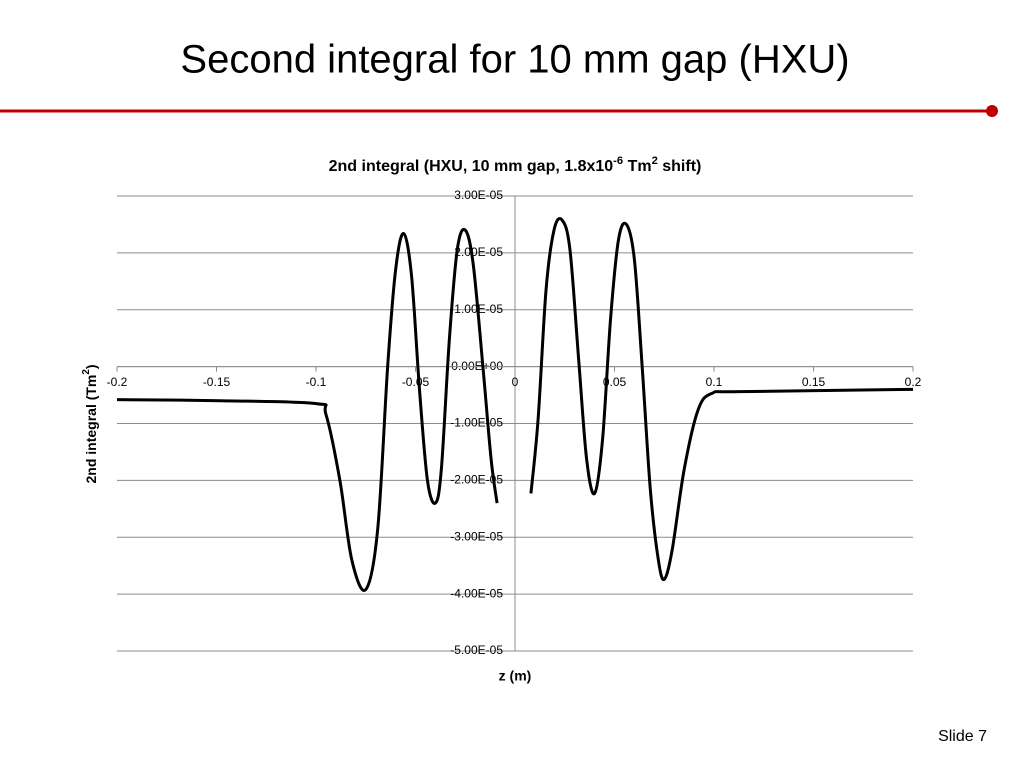 The image size is (1024, 768). What do you see at coordinates (615, 382) in the screenshot?
I see `x-tick-label: 0.05` at bounding box center [615, 382].